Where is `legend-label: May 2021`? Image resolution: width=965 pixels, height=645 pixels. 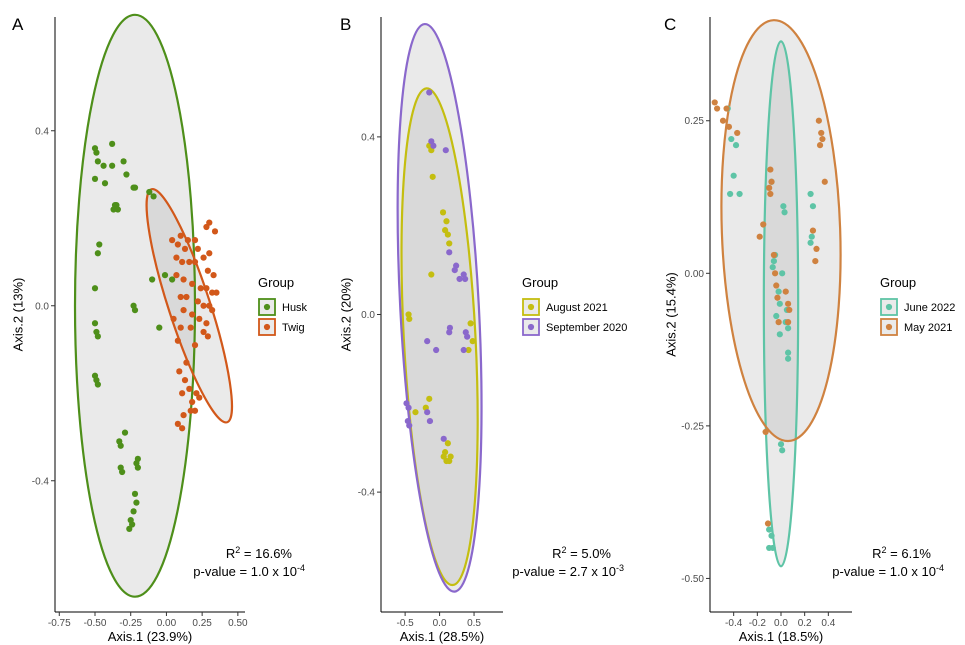
legend-label: May 2021 is located at coordinates (928, 328).